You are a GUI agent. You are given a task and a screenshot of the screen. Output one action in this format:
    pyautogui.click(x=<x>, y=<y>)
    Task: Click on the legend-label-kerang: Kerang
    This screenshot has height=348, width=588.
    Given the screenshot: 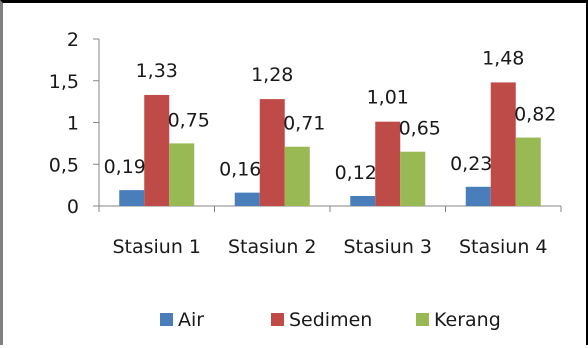 What is the action you would take?
    pyautogui.click(x=467, y=320)
    